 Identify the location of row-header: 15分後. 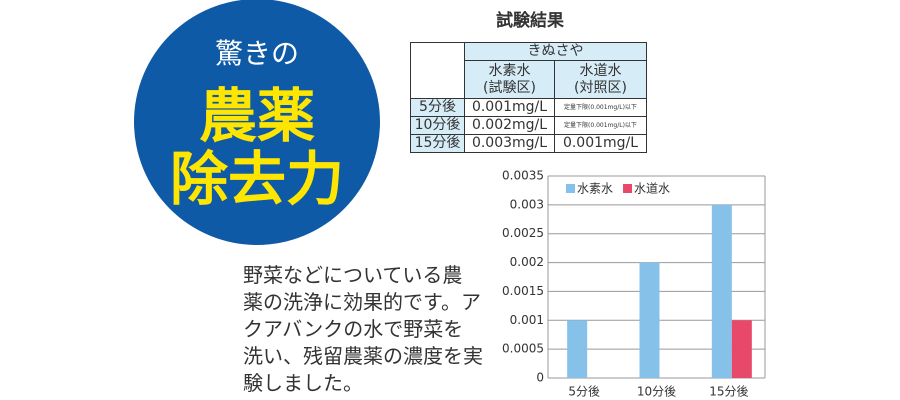
(437, 143).